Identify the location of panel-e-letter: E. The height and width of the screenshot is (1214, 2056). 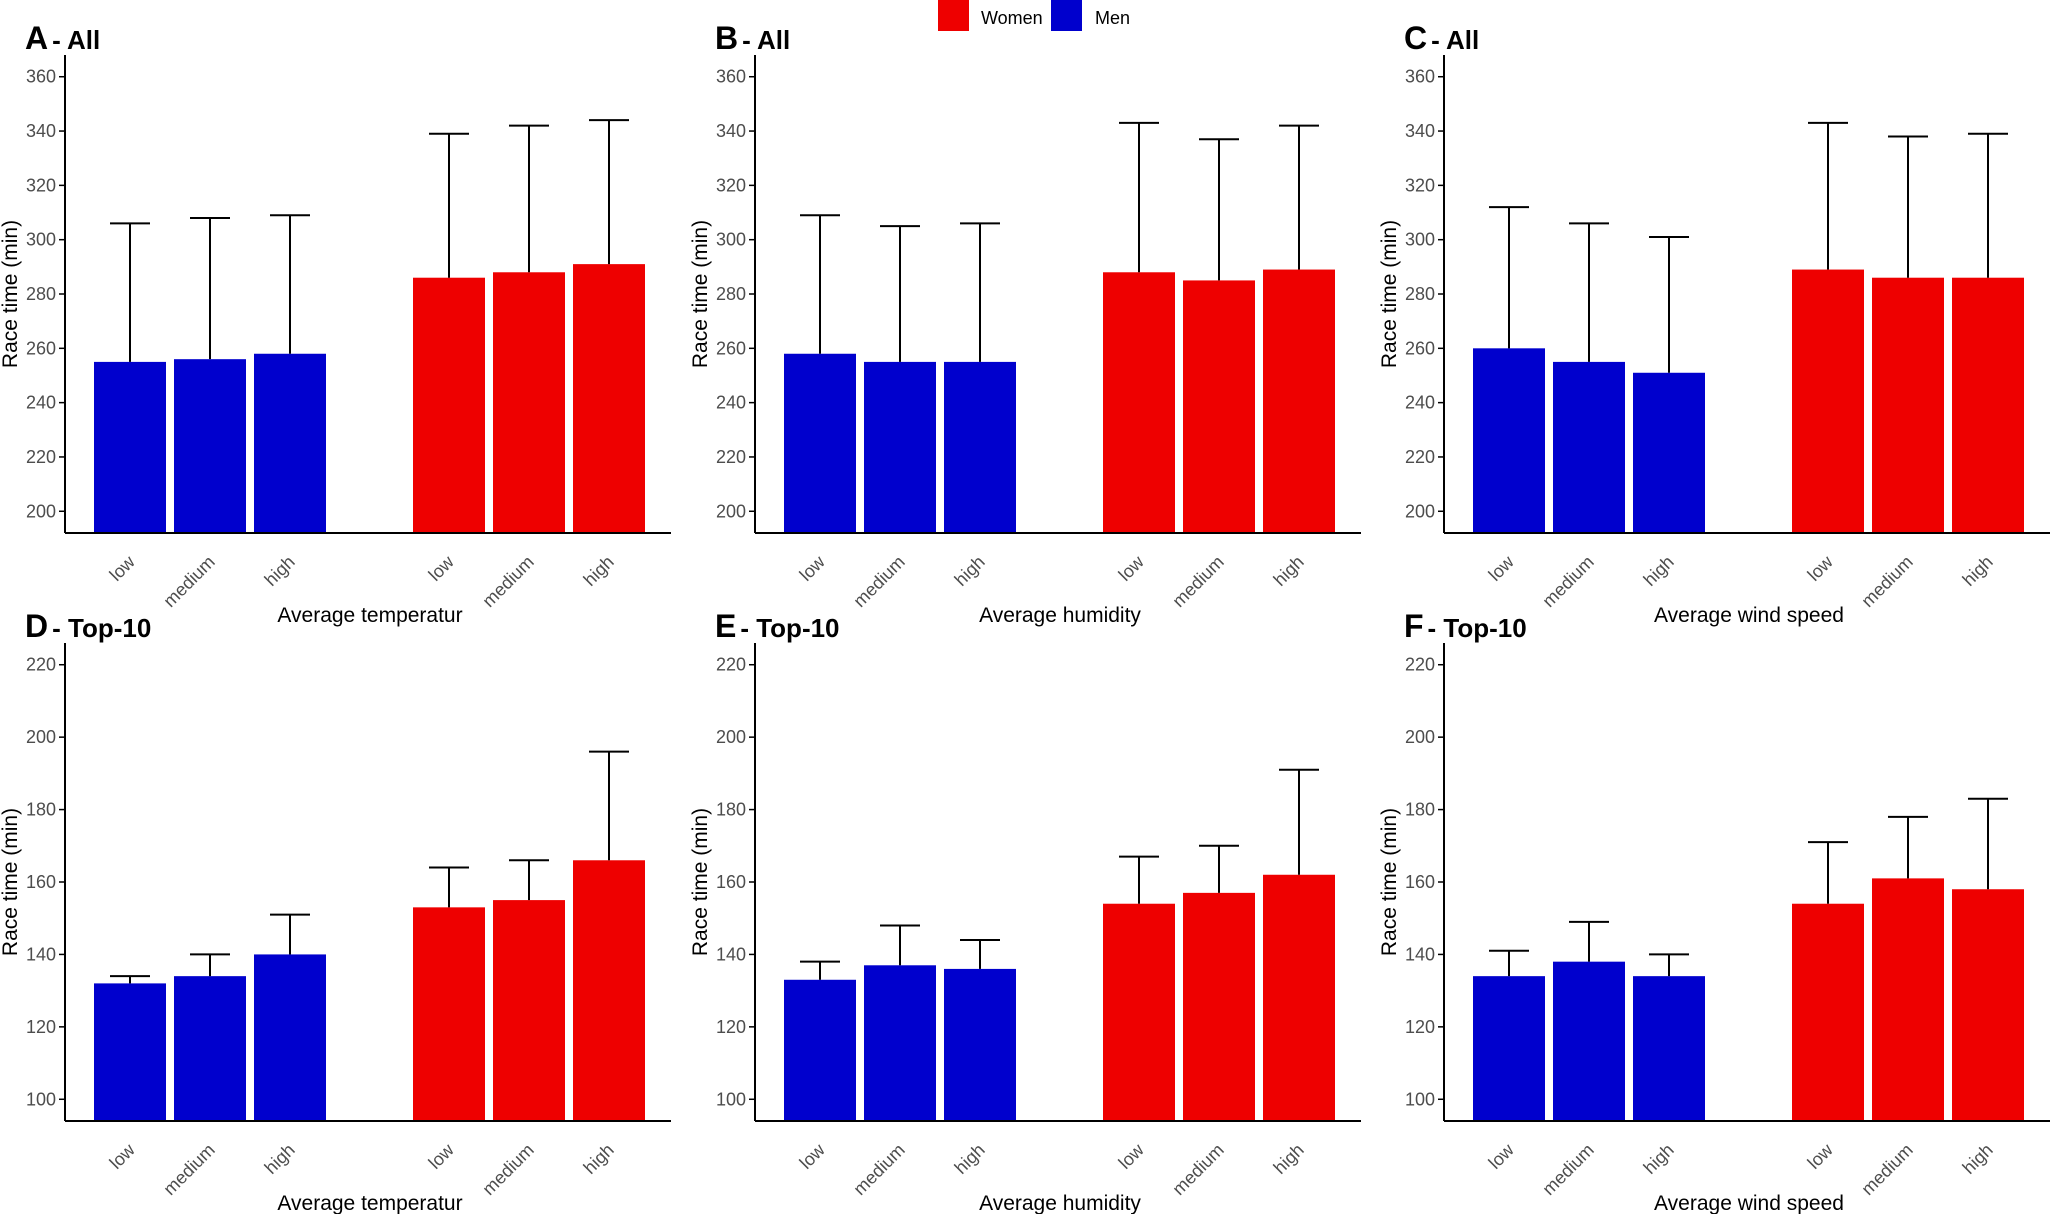
(725, 626).